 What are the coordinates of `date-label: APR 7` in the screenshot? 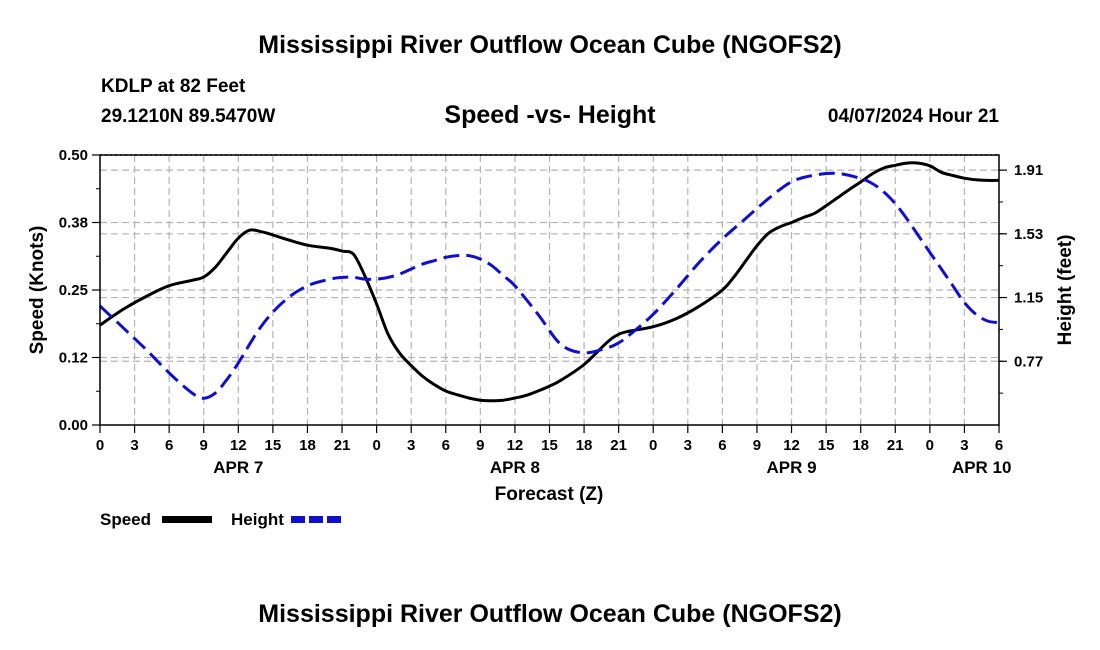 It's located at (238, 467).